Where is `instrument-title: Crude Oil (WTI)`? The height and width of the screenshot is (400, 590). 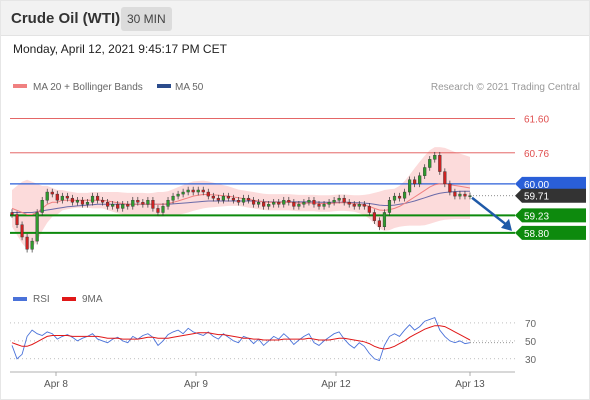
instrument-title: Crude Oil (WTI) is located at coordinates (66, 18).